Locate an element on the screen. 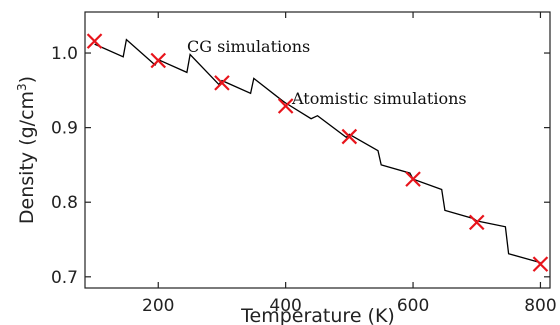 This screenshot has width=560, height=325. y-axis-label-close: ) is located at coordinates (27, 79).